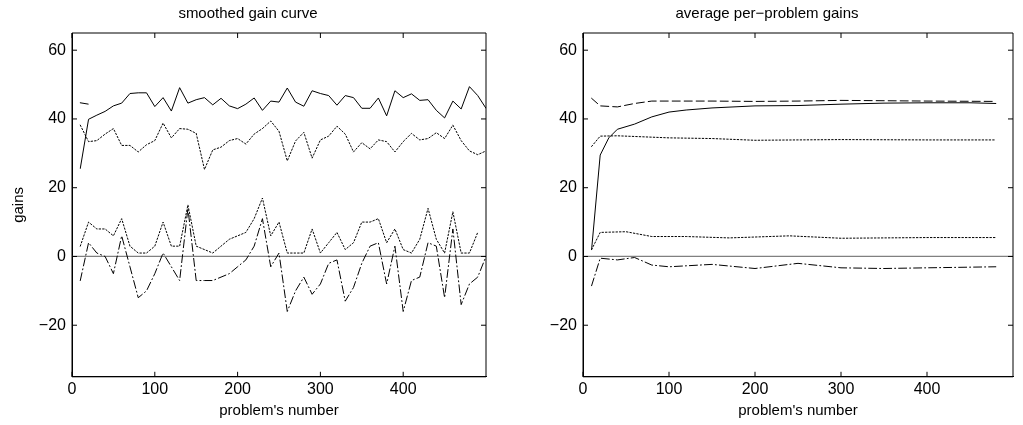  What do you see at coordinates (767, 13) in the screenshot?
I see `chart-title: average per−problem gains` at bounding box center [767, 13].